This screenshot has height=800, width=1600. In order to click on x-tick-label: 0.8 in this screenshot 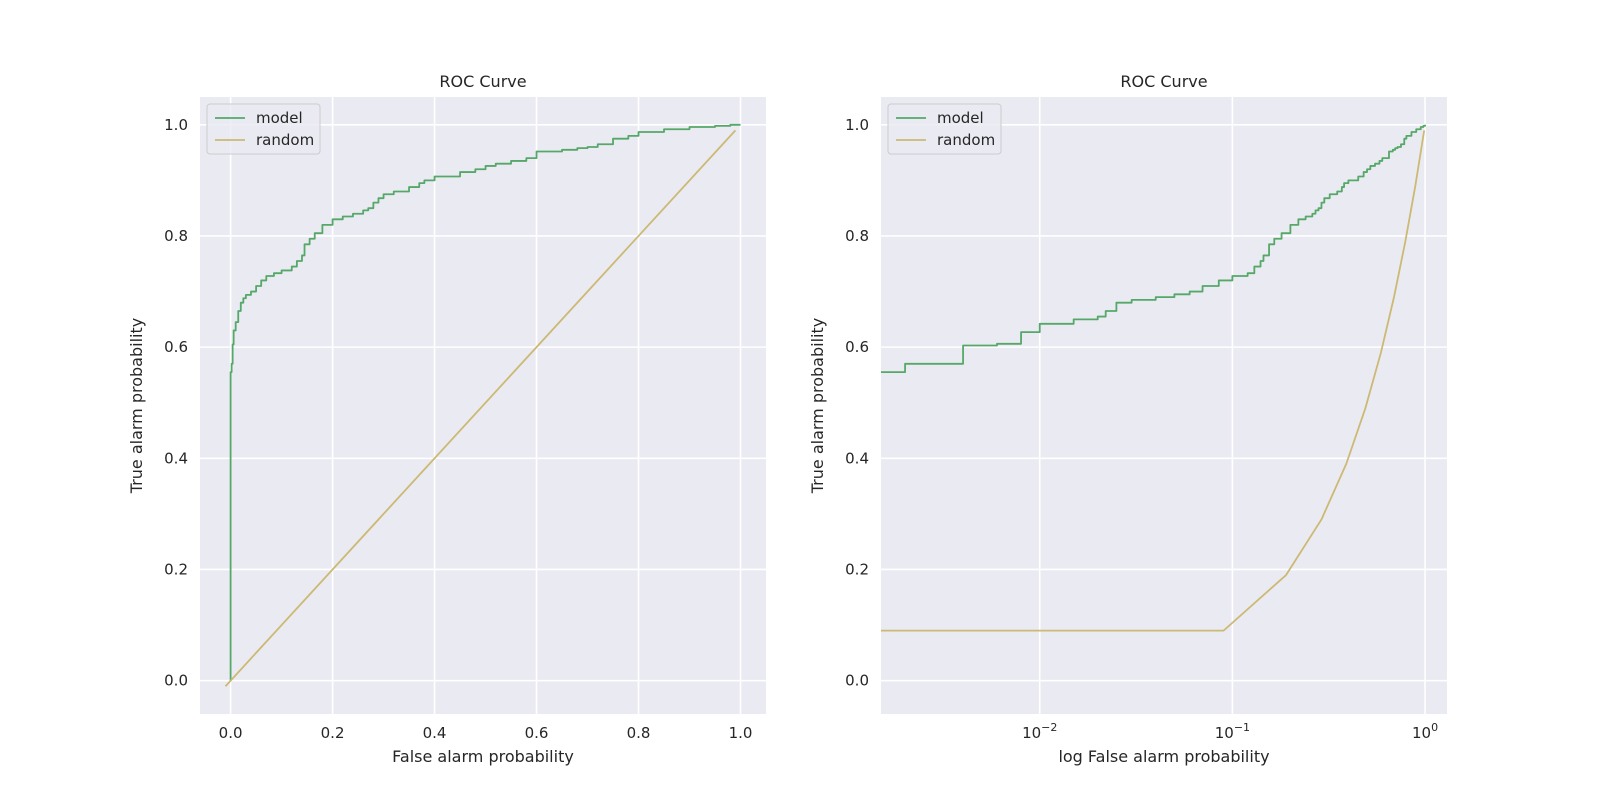, I will do `click(639, 733)`.